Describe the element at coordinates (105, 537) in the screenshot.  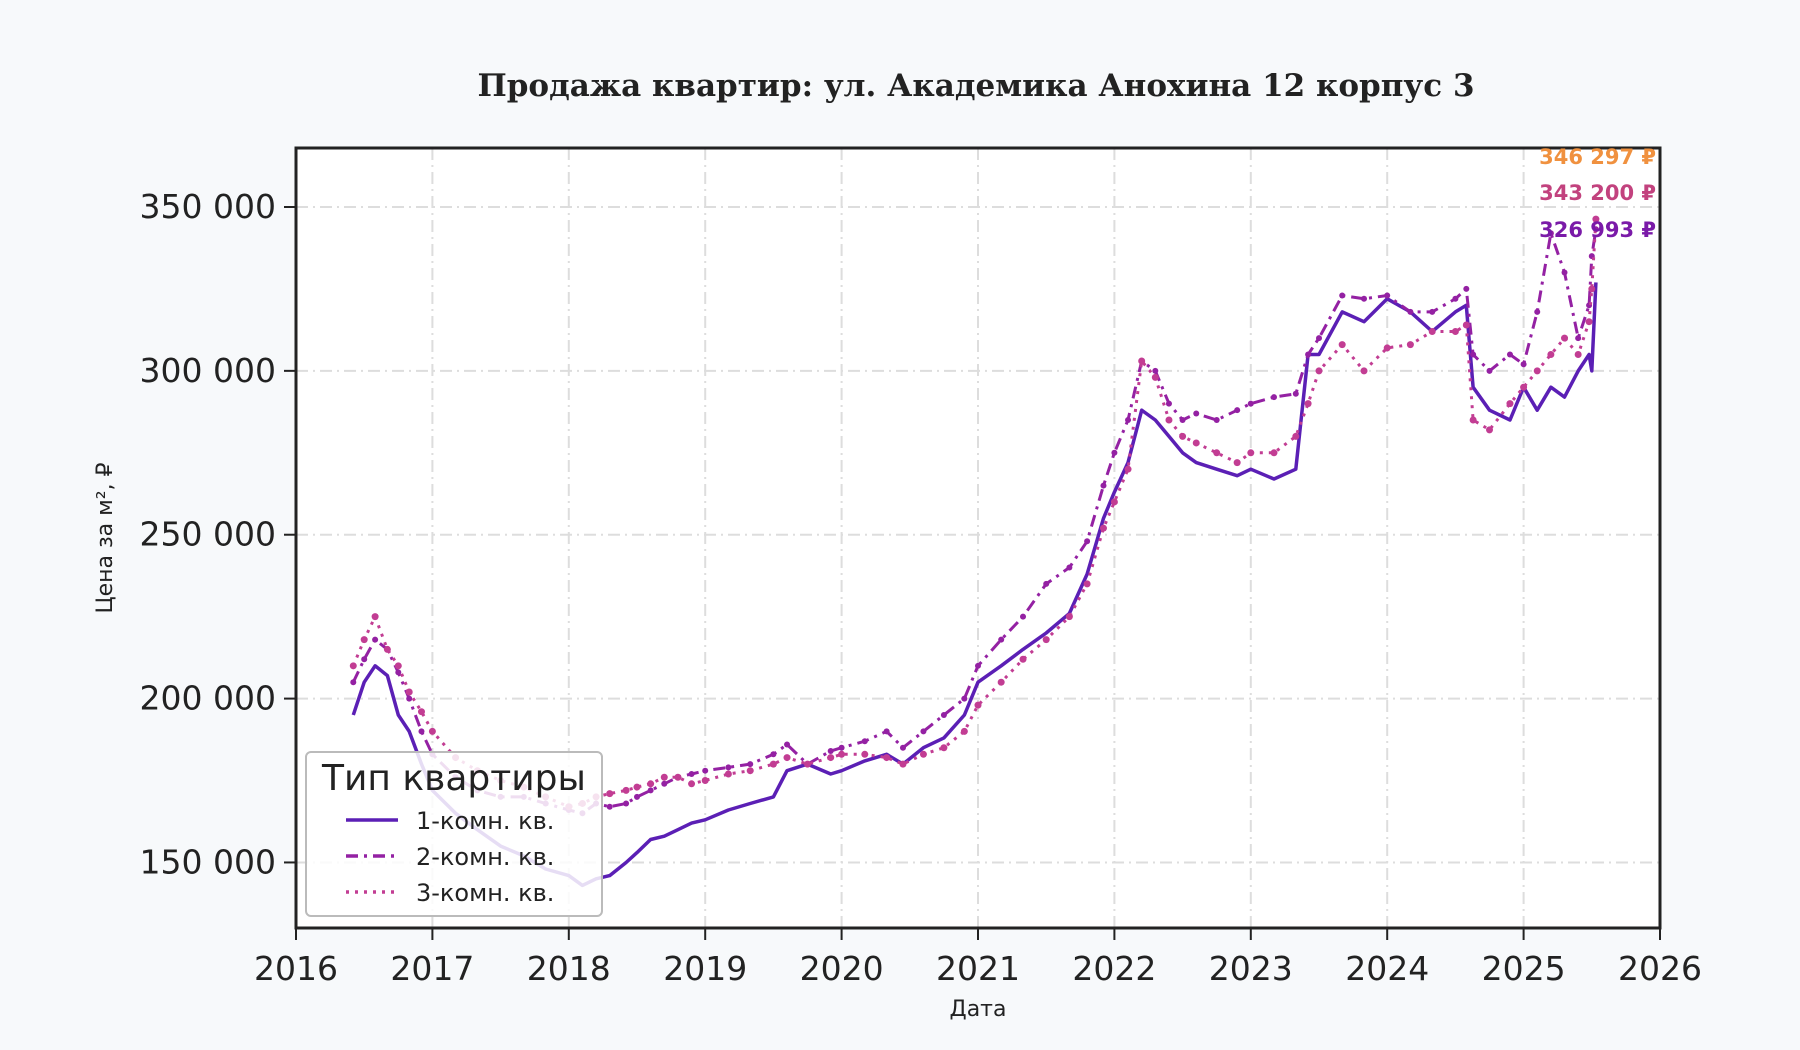
I see `y-axis-label: Цена за м², ₽` at that location.